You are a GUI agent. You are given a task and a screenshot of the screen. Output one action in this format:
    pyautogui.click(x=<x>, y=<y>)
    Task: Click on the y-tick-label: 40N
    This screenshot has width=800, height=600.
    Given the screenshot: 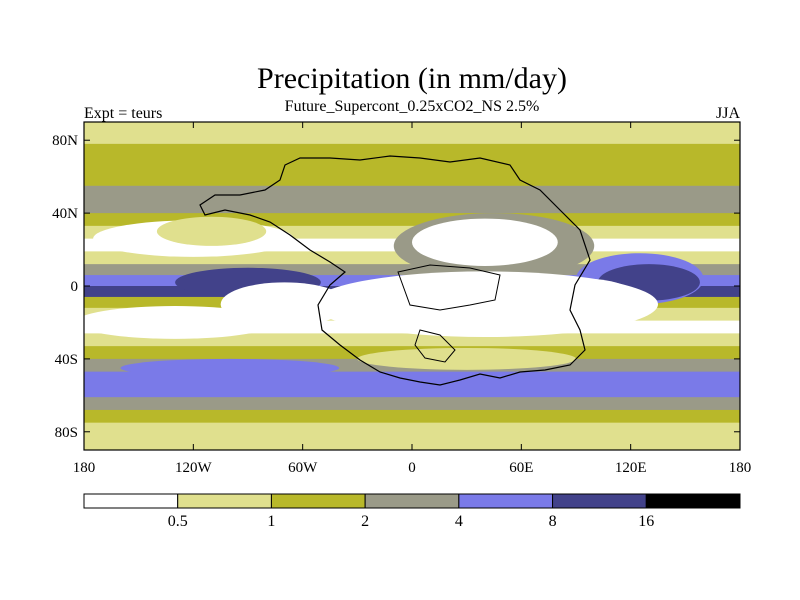 What is the action you would take?
    pyautogui.click(x=65, y=214)
    